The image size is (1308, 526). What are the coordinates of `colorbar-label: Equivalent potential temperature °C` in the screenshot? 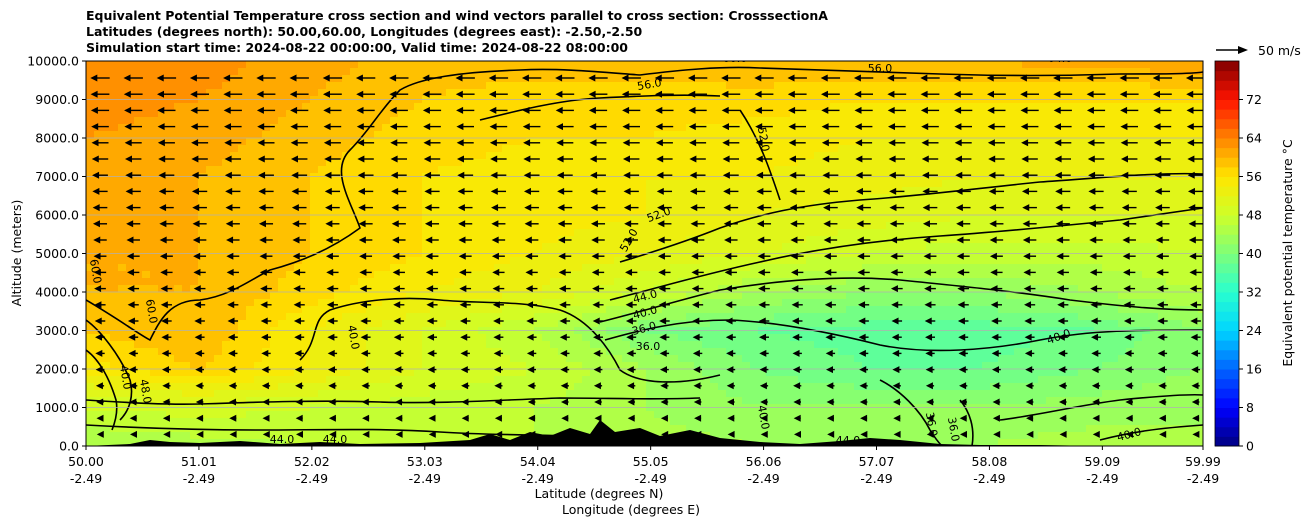 It's located at (1287, 253).